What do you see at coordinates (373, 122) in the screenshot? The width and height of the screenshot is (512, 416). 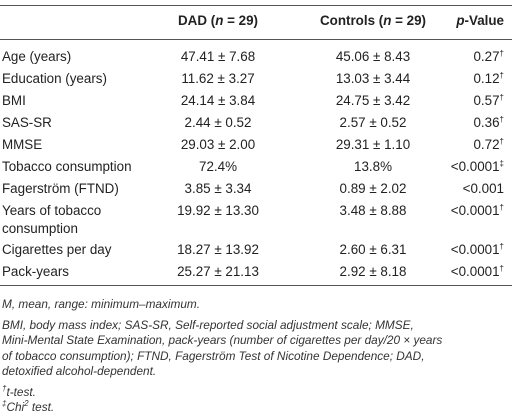 I see `cell-controls-value: 2.57 ± 0.52` at bounding box center [373, 122].